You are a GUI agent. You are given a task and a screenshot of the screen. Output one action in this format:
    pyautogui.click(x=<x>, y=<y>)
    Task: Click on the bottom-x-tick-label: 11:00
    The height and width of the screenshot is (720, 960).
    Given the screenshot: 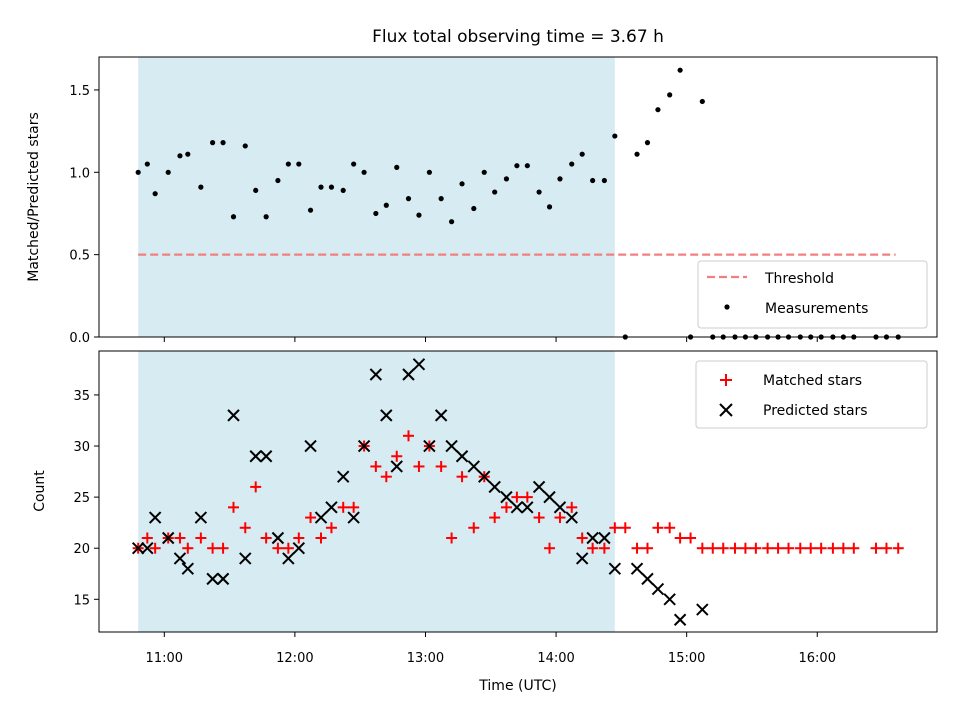 What is the action you would take?
    pyautogui.click(x=164, y=658)
    